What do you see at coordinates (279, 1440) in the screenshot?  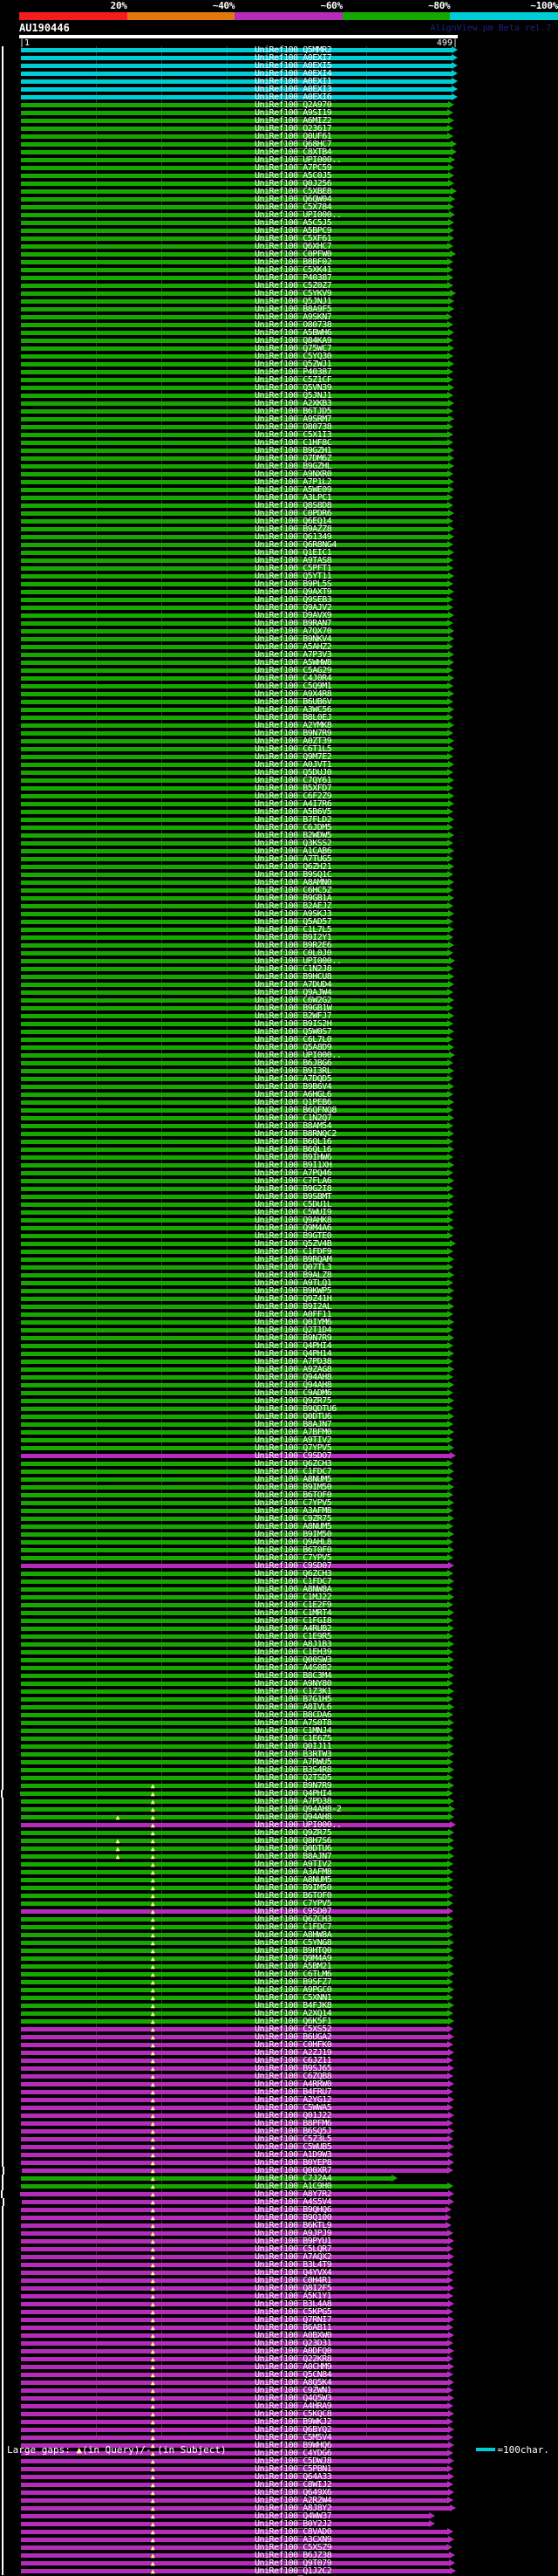 I see `alignment-row: UniRef100_A9TIV2` at bounding box center [279, 1440].